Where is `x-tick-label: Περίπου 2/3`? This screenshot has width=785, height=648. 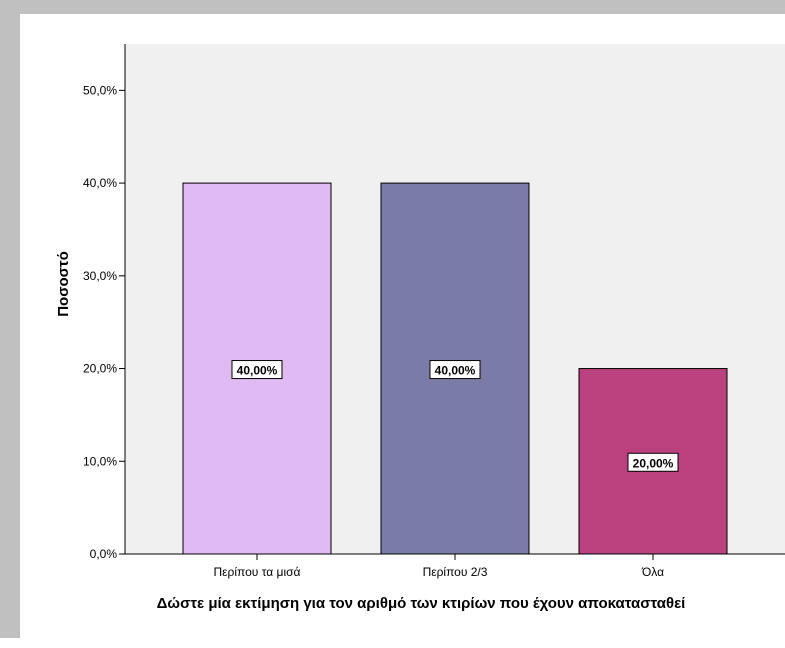 x-tick-label: Περίπου 2/3 is located at coordinates (455, 572).